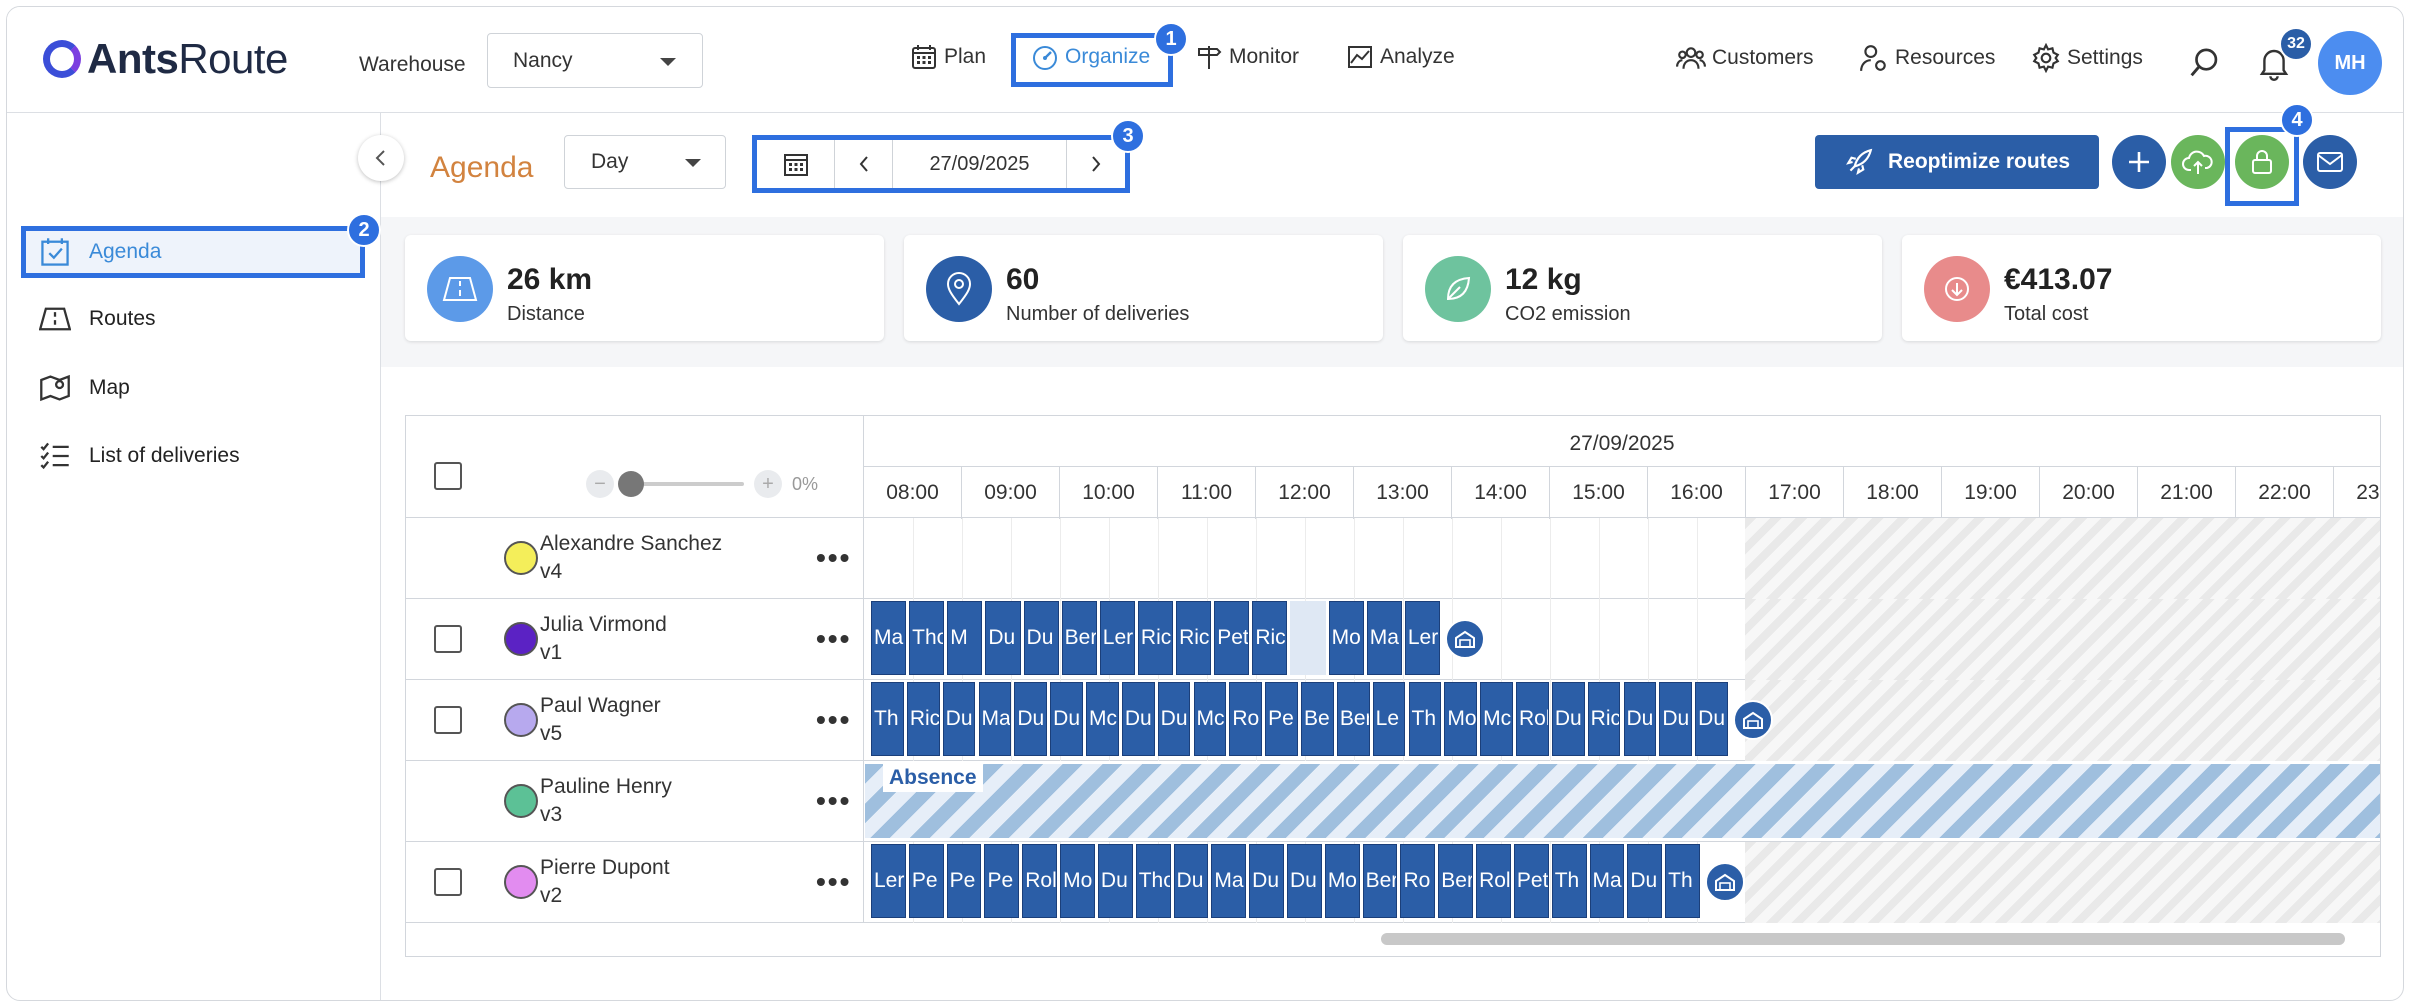 The height and width of the screenshot is (1007, 2410). Describe the element at coordinates (1096, 164) in the screenshot. I see `next-day-button` at that location.